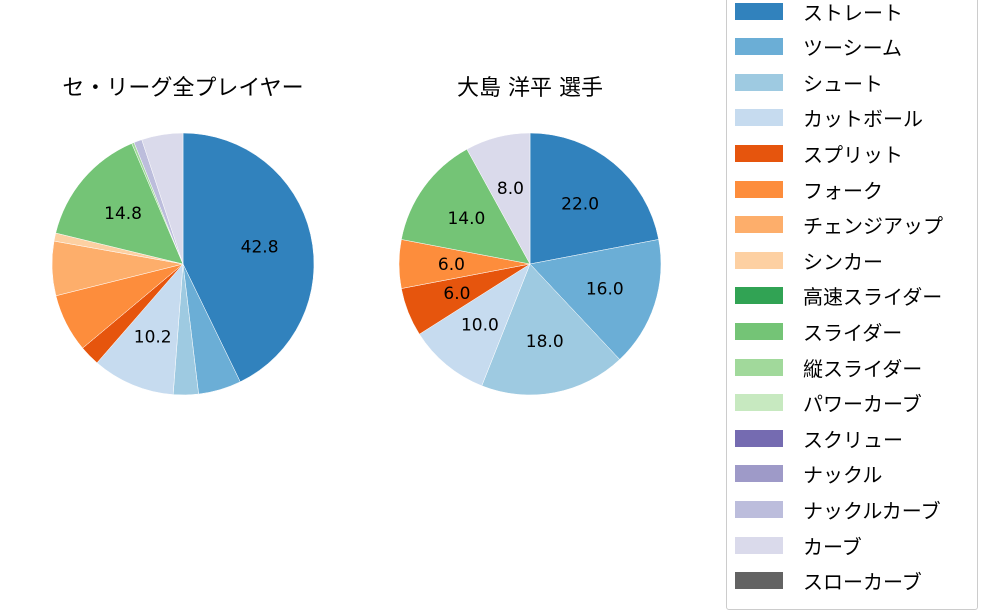  Describe the element at coordinates (843, 261) in the screenshot. I see `legend-label: シンカー` at that location.